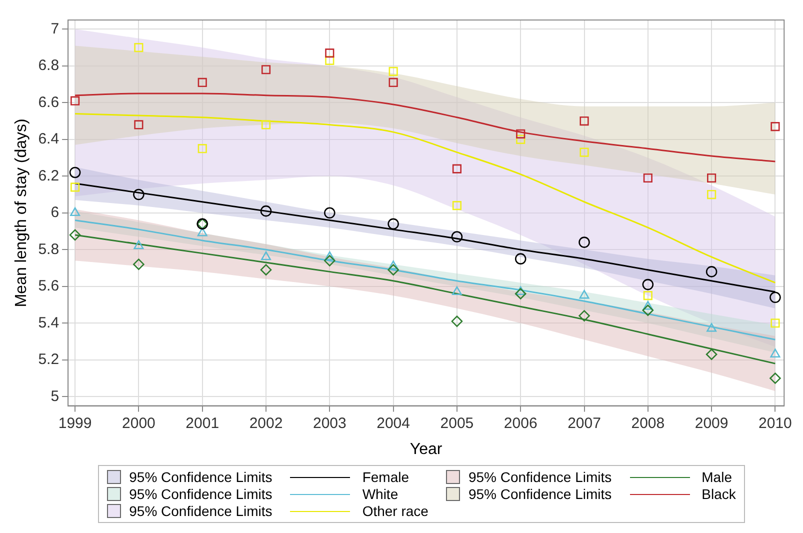 The image size is (803, 533). I want to click on y-tick-label: 7, so click(55, 29).